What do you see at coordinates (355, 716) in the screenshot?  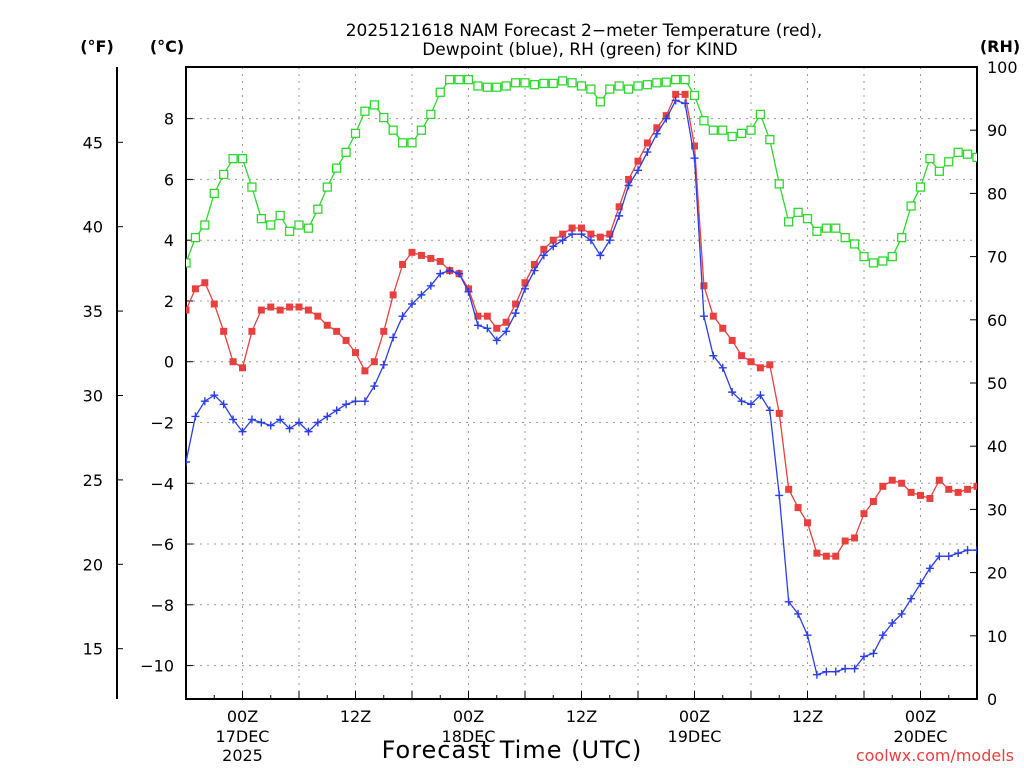 I see `x-tick-label: 12Z` at bounding box center [355, 716].